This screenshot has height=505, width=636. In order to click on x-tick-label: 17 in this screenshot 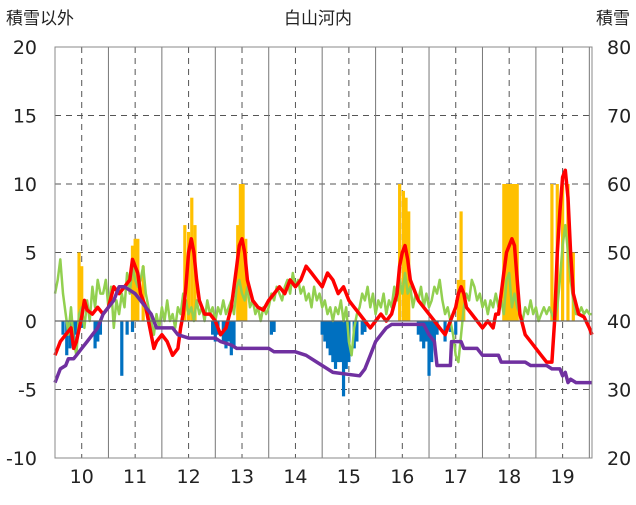, I will do `click(456, 477)`.